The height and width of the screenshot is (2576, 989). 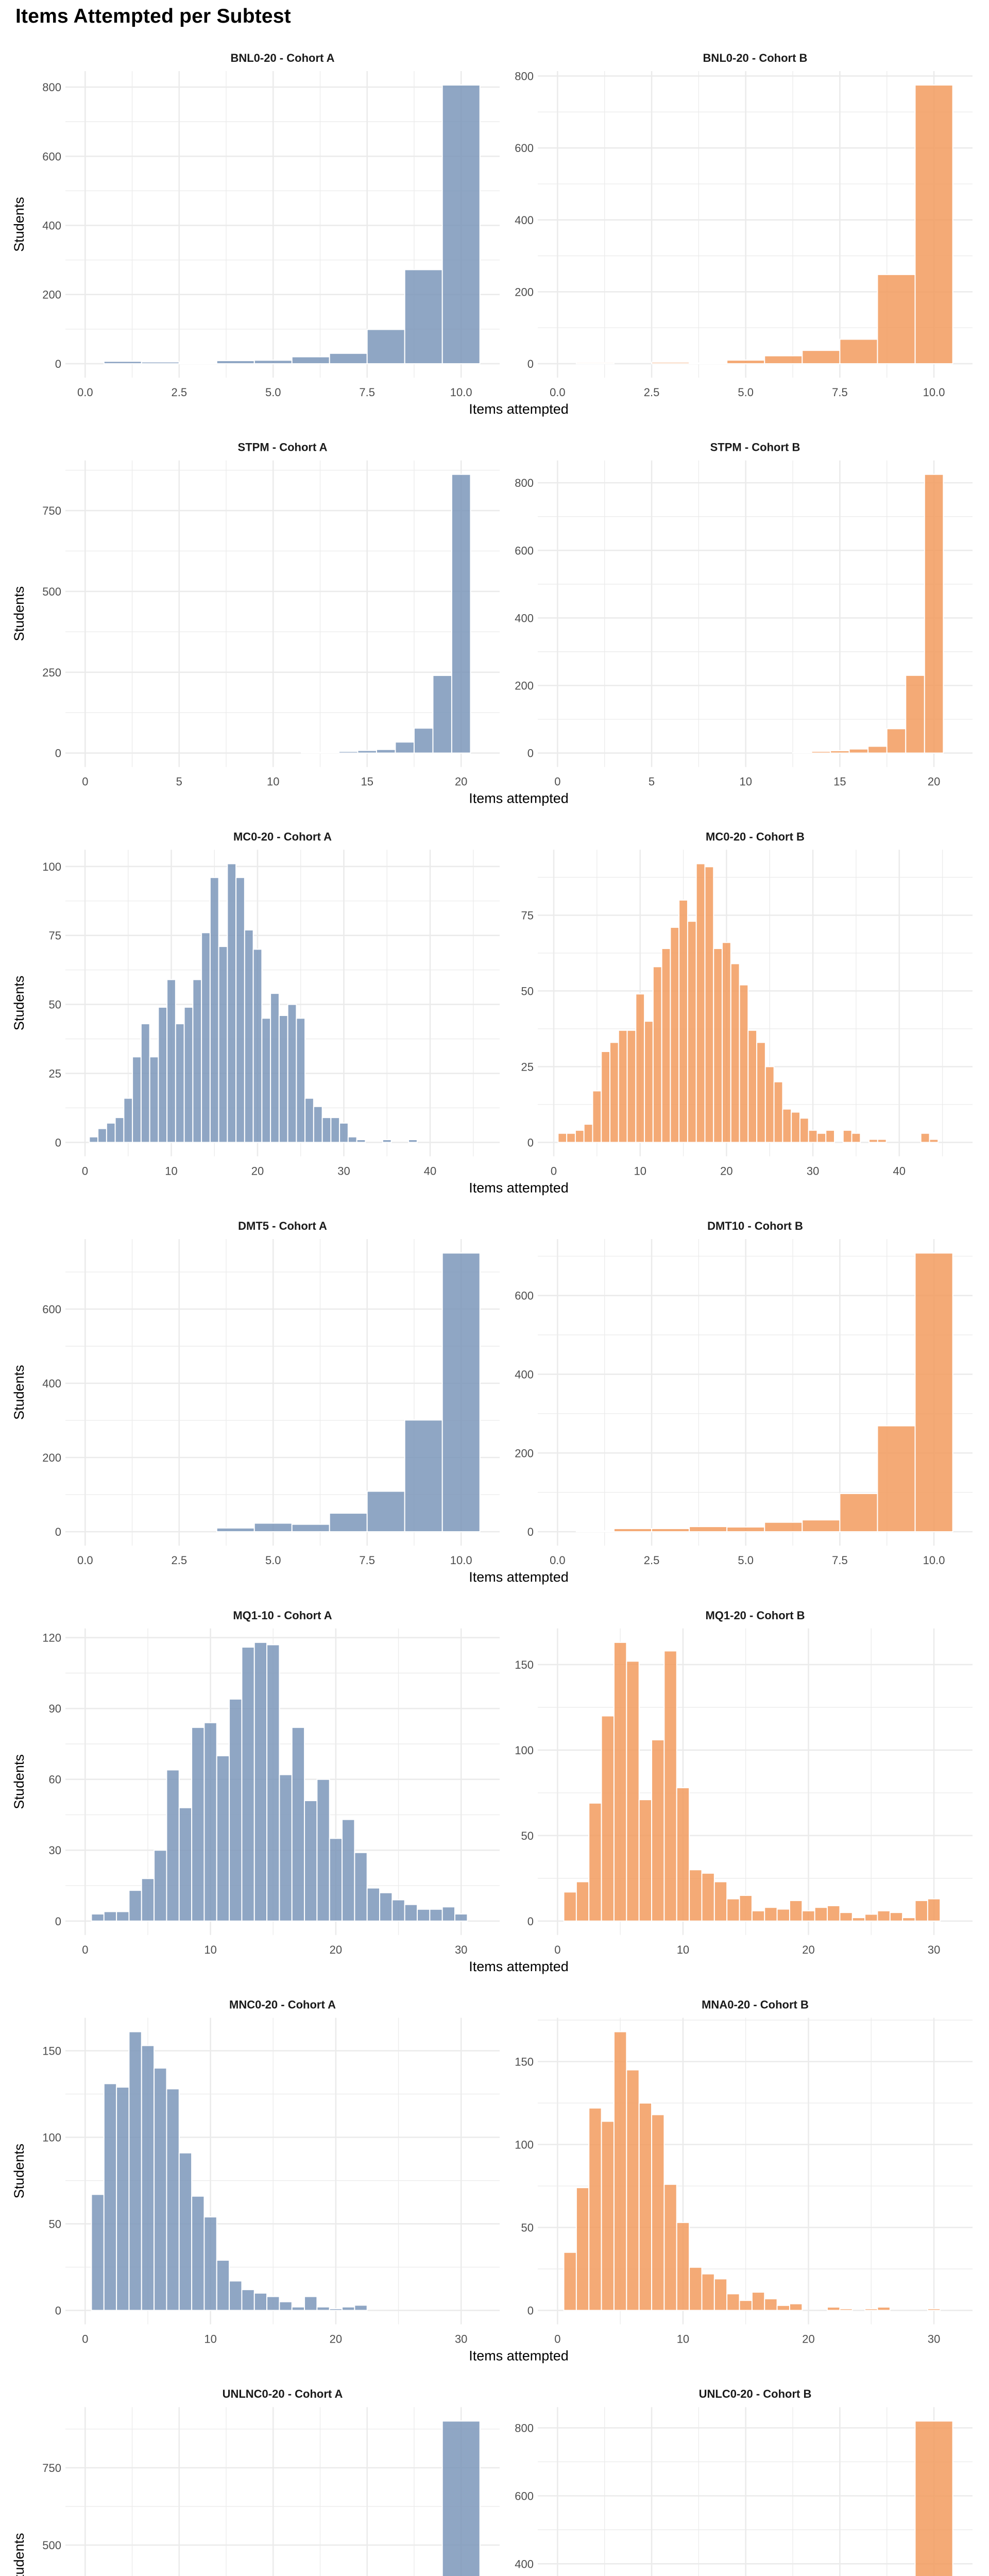 What do you see at coordinates (755, 2004) in the screenshot?
I see `panel-title: MNA0-20 - Cohort B` at bounding box center [755, 2004].